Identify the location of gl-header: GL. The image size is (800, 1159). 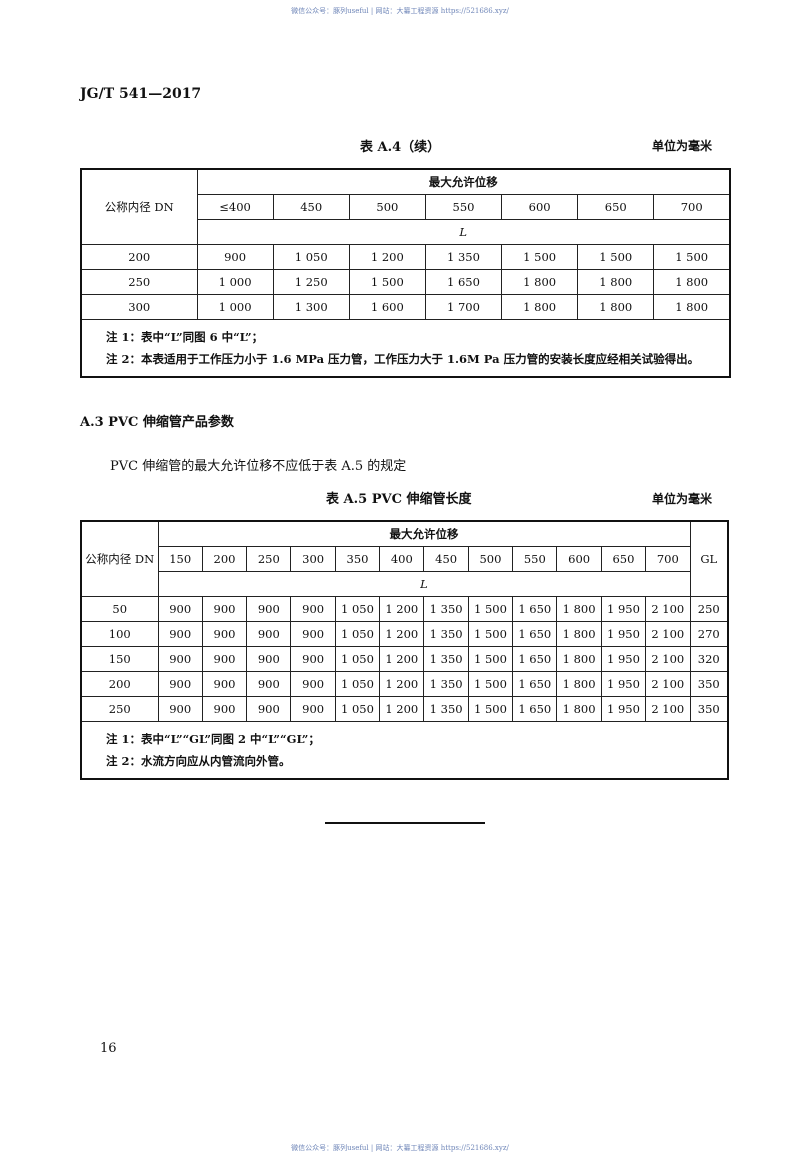
(709, 558).